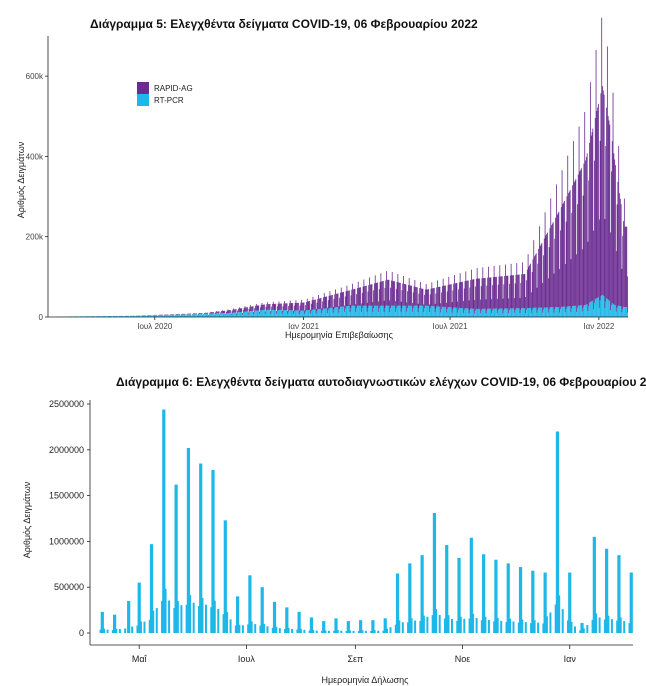 Image resolution: width=646 pixels, height=686 pixels. Describe the element at coordinates (66, 496) in the screenshot. I see `chart-6-ytick-label: 1500000` at that location.